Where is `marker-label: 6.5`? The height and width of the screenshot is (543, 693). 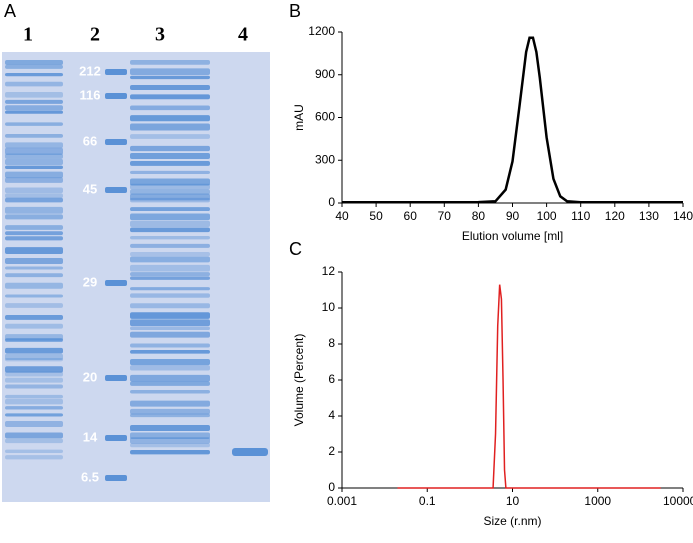
marker-label: 6.5 is located at coordinates (90, 476).